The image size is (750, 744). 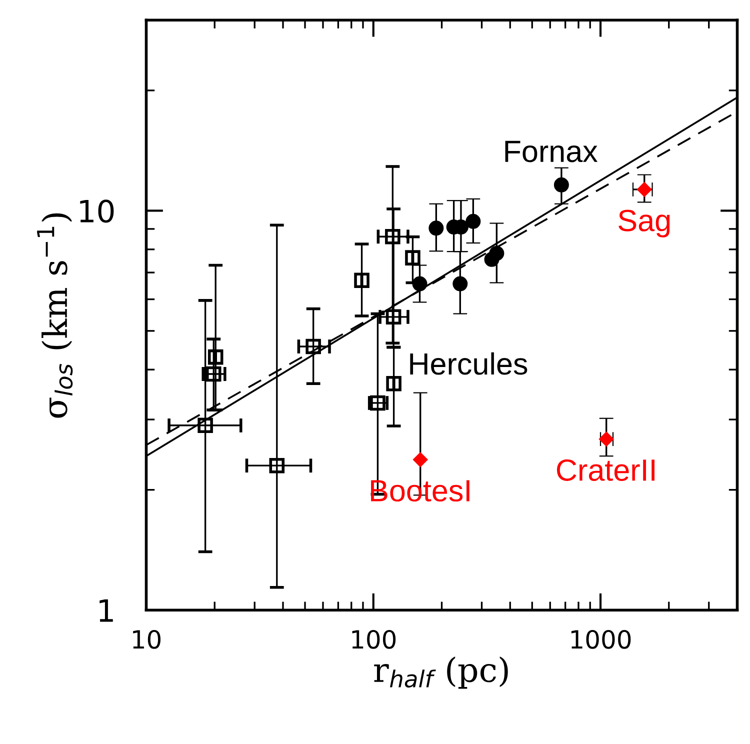 What do you see at coordinates (420, 491) in the screenshot?
I see `annotation: BootesI` at bounding box center [420, 491].